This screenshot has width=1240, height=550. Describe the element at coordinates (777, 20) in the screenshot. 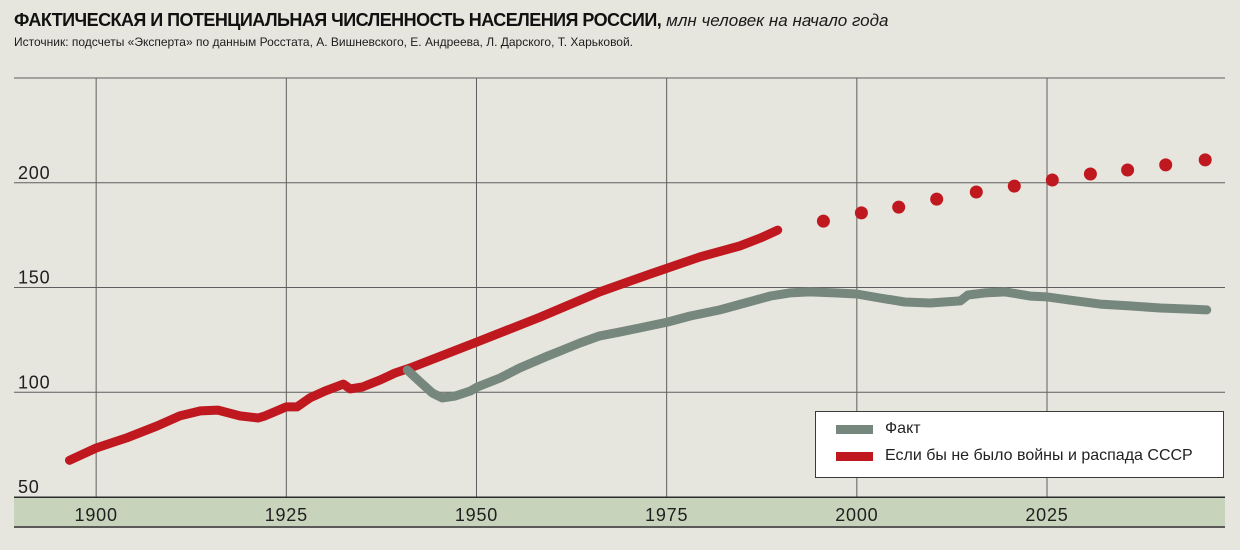

I see `chart-unit: млн человек на начало года` at that location.